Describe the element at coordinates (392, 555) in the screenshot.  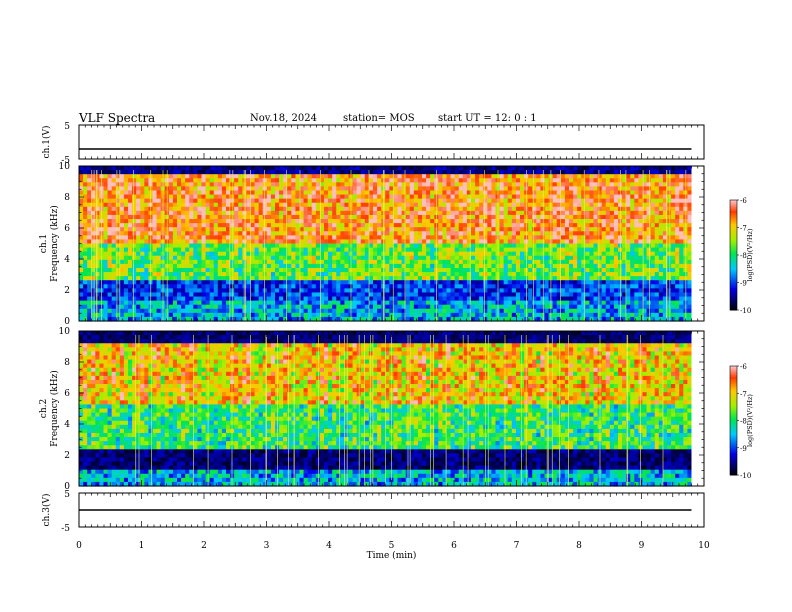
I see `x-axis-label: Time (min)` at that location.